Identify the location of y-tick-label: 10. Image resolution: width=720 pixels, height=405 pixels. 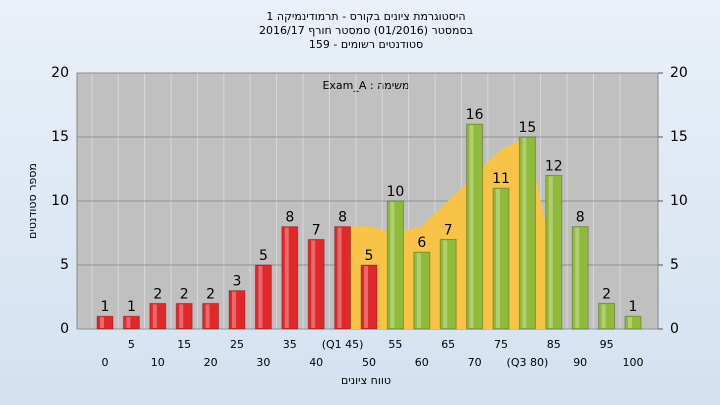
(60, 201).